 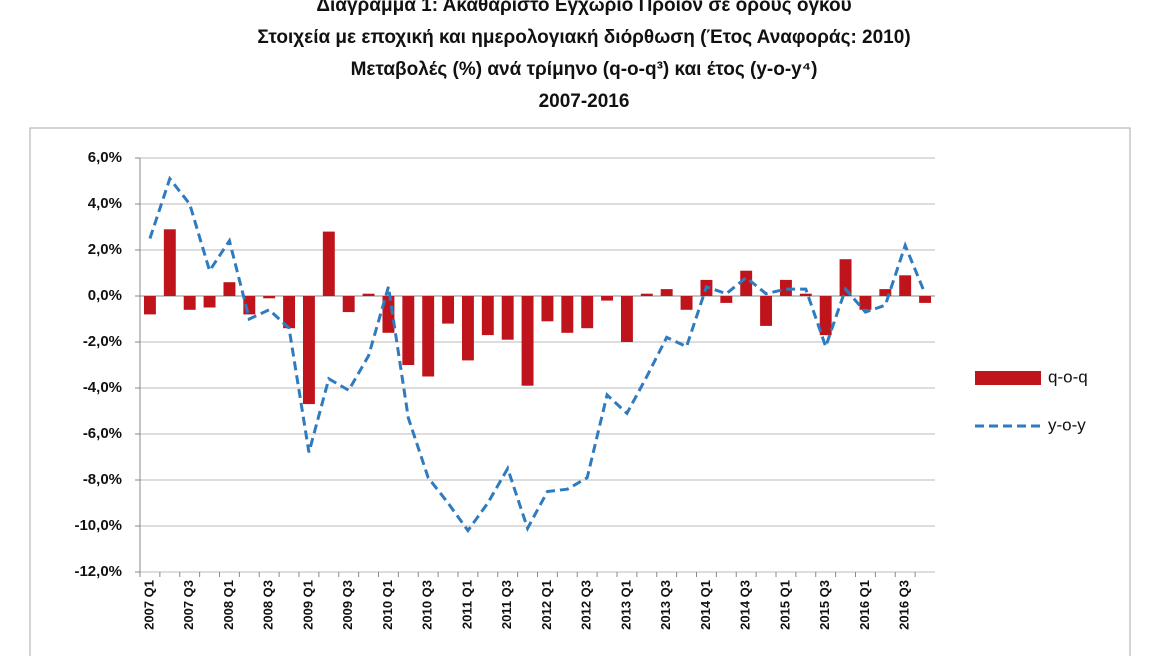 I want to click on y-tick-label: 2,0%, so click(x=105, y=249).